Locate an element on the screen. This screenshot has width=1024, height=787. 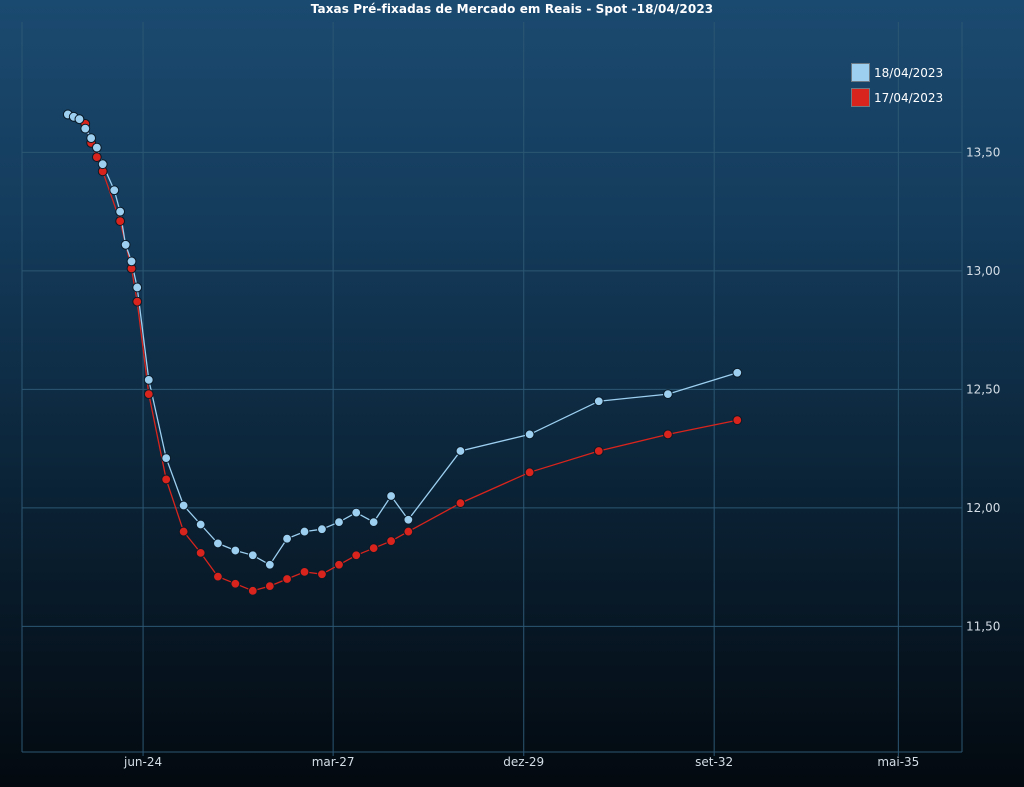
legend-label-series-b: 17/04/2023 is located at coordinates (909, 97).